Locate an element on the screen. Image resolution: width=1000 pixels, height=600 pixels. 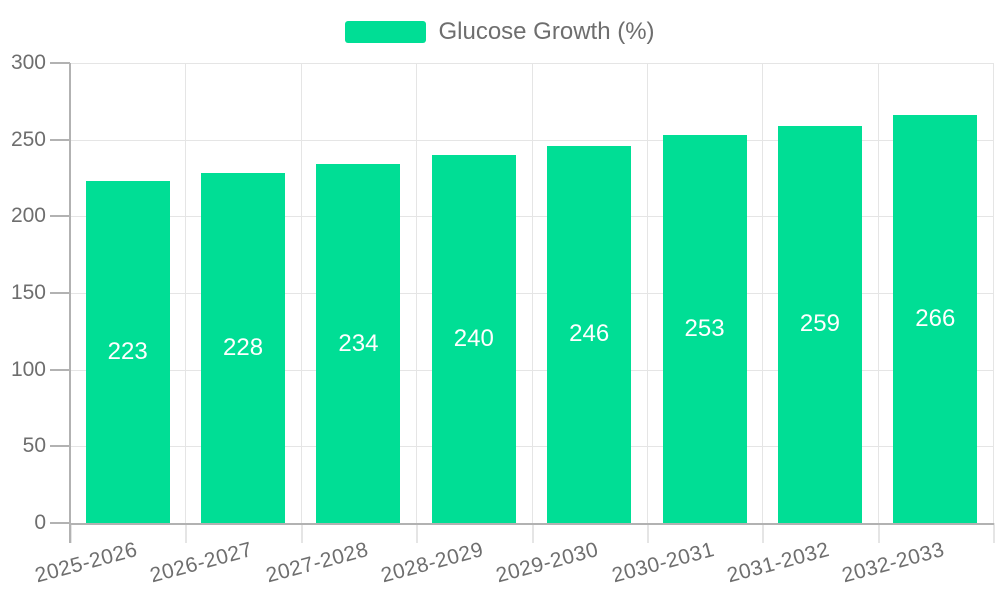
bar-value-label: 228 is located at coordinates (243, 348).